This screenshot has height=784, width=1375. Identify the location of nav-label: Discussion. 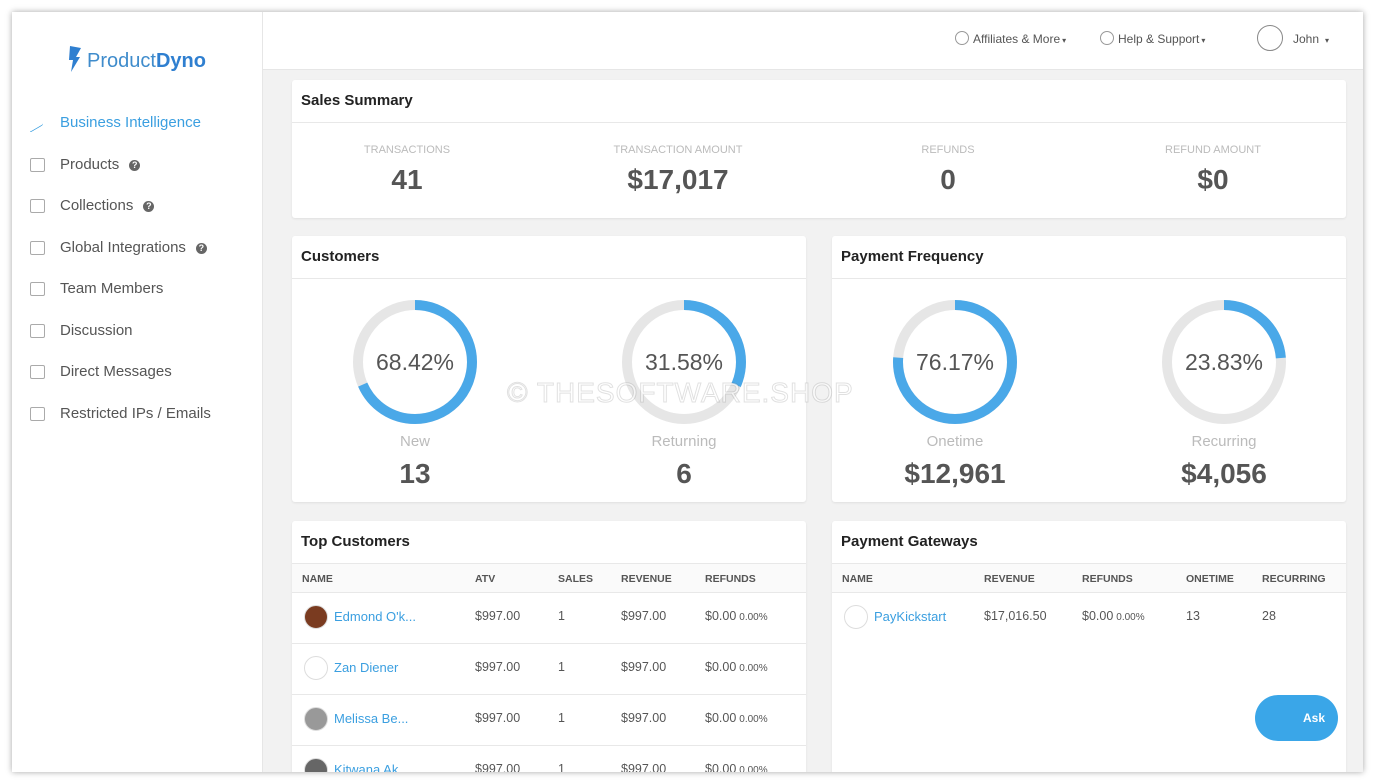
(96, 330).